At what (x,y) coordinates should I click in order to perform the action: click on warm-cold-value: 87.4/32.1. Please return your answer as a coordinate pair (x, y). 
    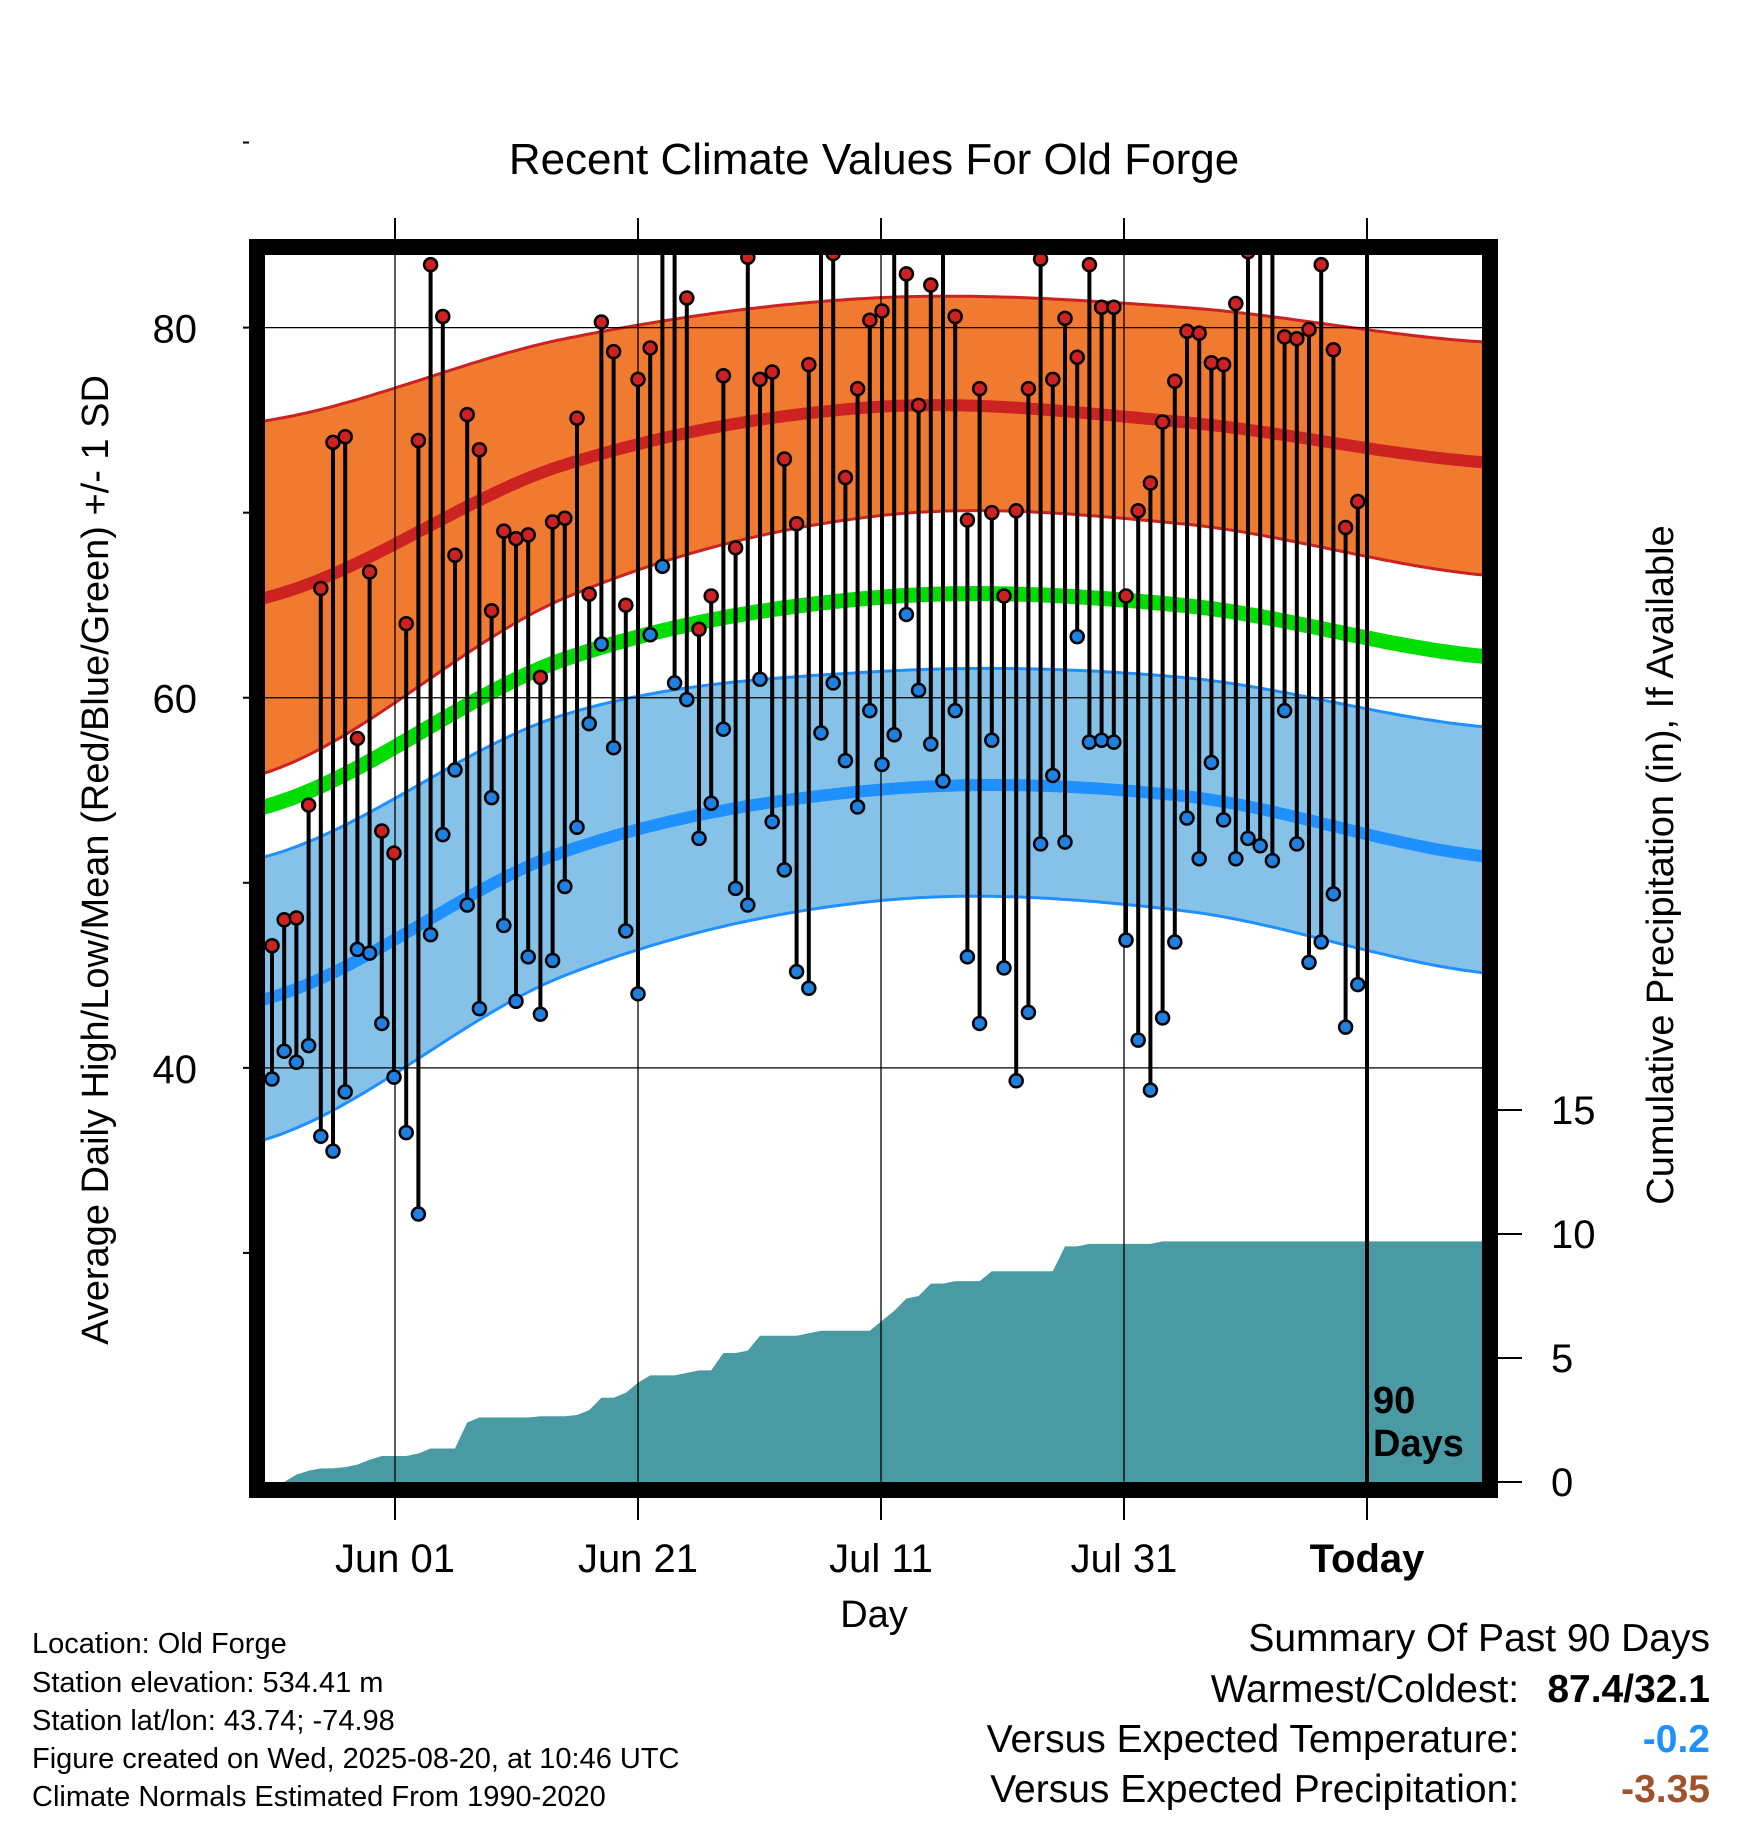
    Looking at the image, I should click on (1628, 1689).